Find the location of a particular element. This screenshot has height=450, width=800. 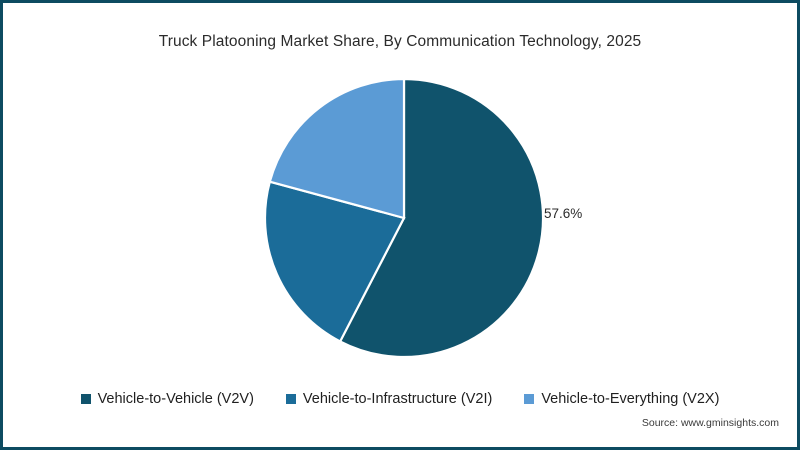

pie-slice-label-vehicle-to-vehicle: 57.6% is located at coordinates (563, 213).